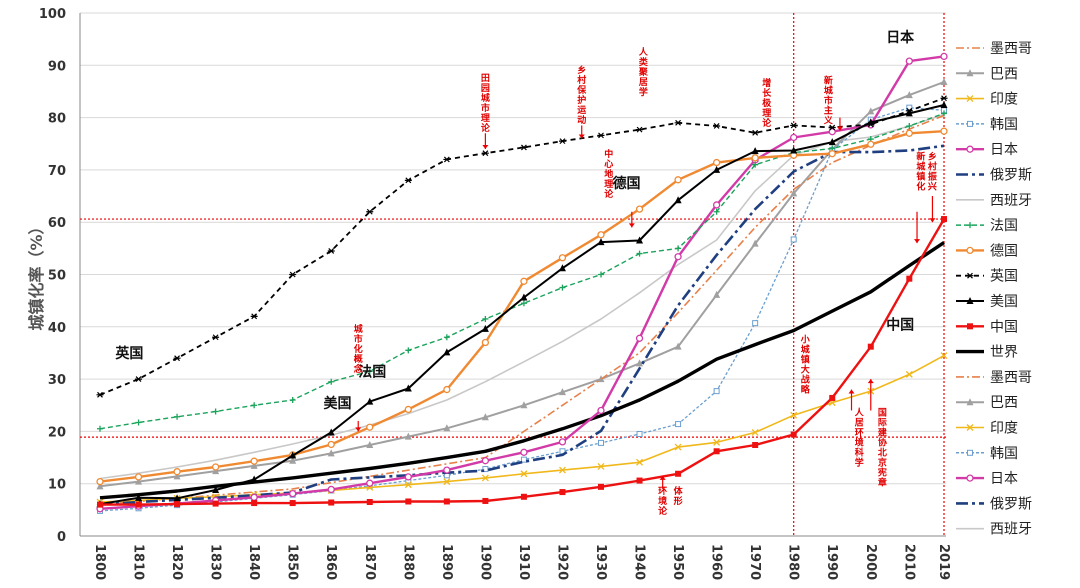  What do you see at coordinates (1004, 226) in the screenshot?
I see `legend-label: 法国` at bounding box center [1004, 226].